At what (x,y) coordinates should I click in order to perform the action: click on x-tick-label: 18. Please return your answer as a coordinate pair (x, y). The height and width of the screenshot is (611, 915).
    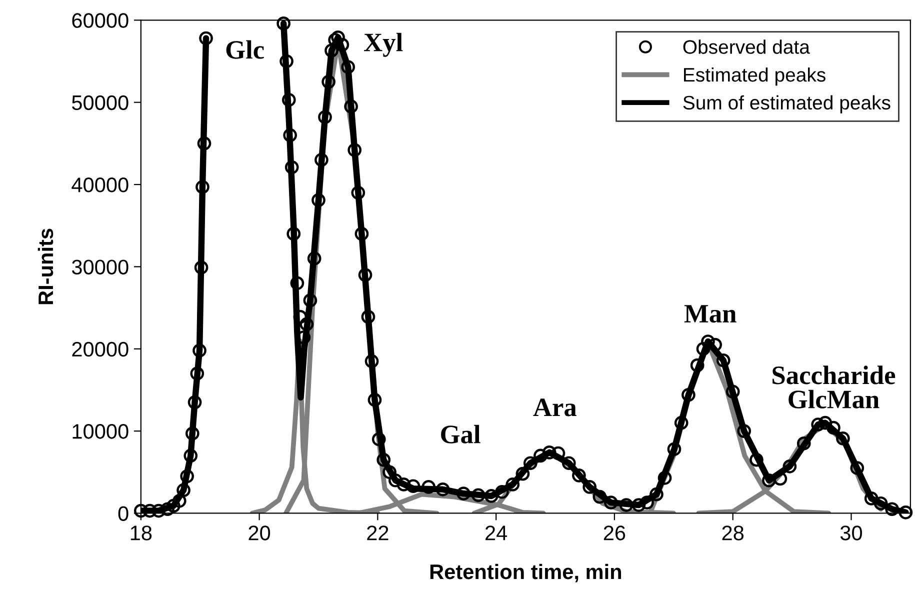
    Looking at the image, I should click on (141, 533).